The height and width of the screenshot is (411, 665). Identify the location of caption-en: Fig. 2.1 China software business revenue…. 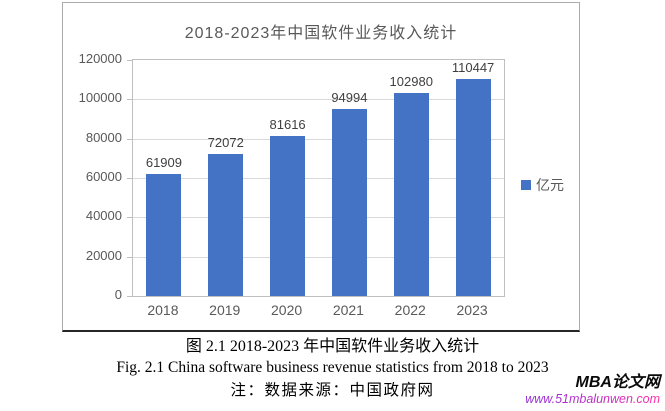
(332, 367).